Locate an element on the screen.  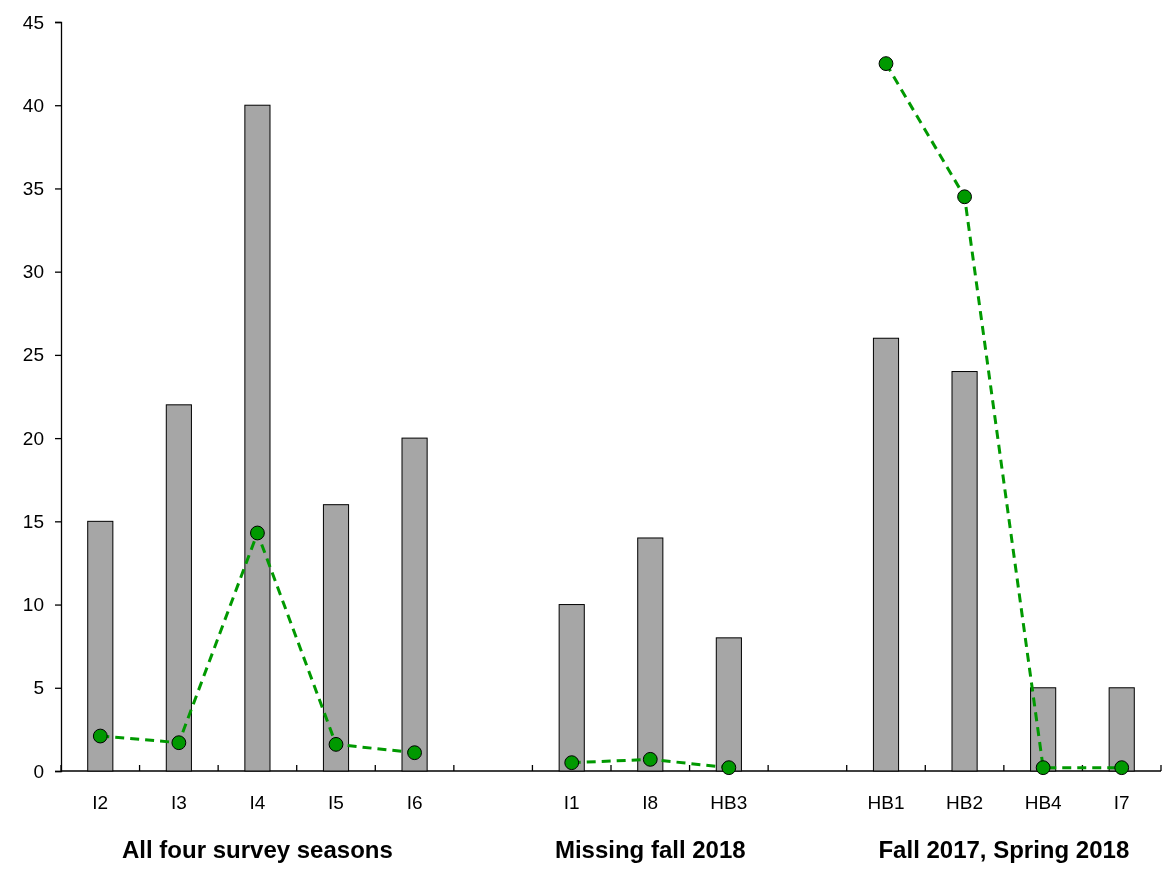
x-tick-label: I1 is located at coordinates (571, 802).